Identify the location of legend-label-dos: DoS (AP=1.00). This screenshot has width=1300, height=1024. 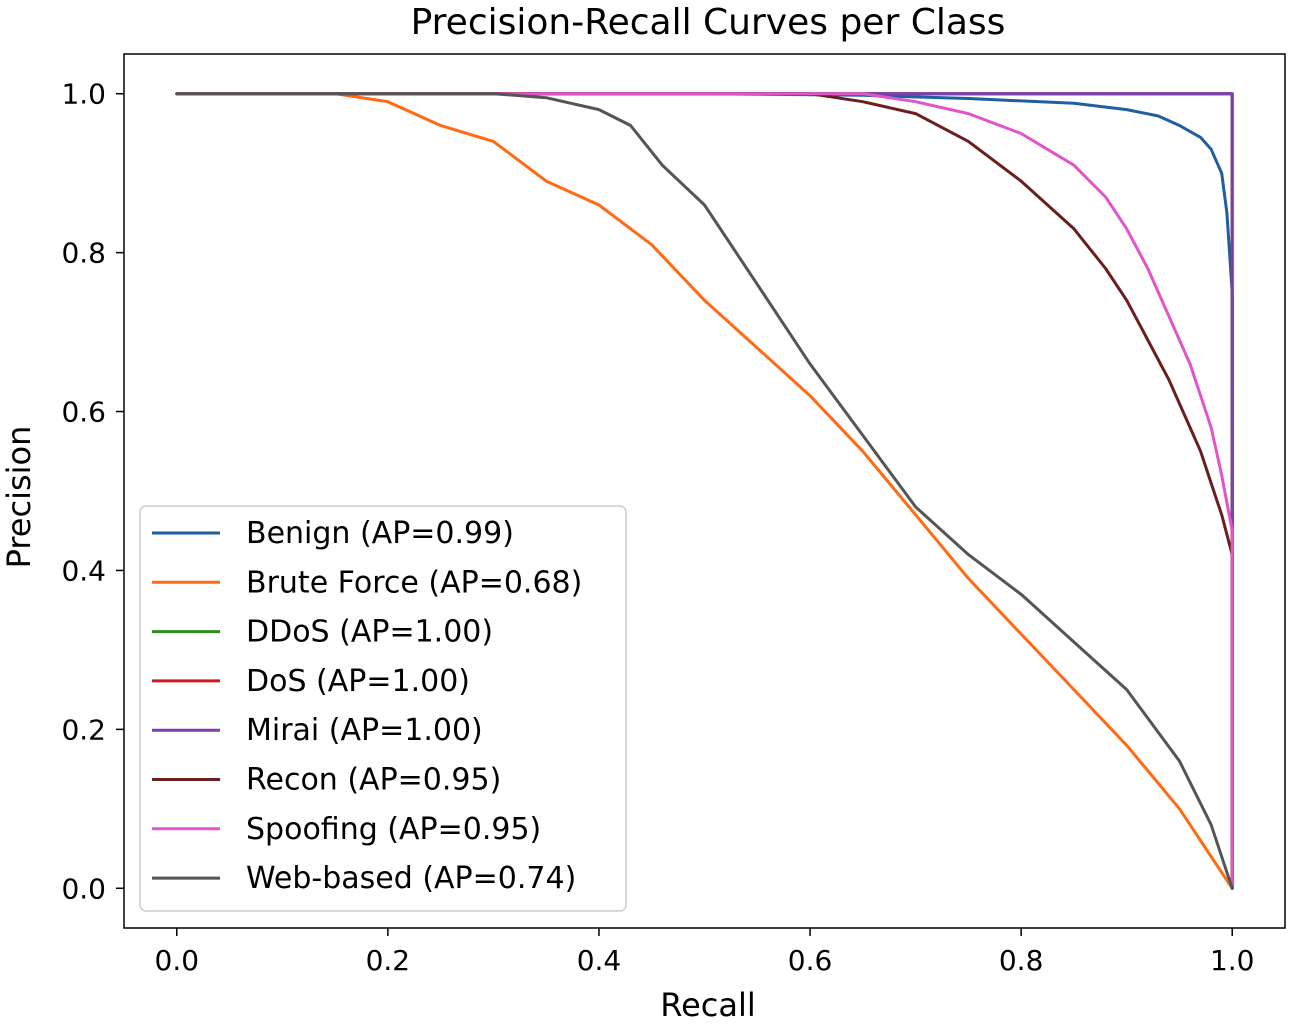
(358, 681).